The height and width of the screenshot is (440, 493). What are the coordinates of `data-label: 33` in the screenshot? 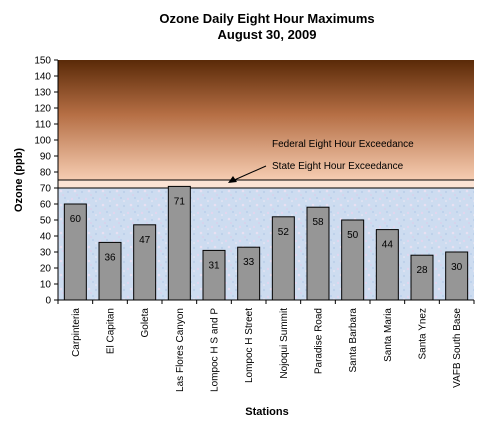 It's located at (249, 262).